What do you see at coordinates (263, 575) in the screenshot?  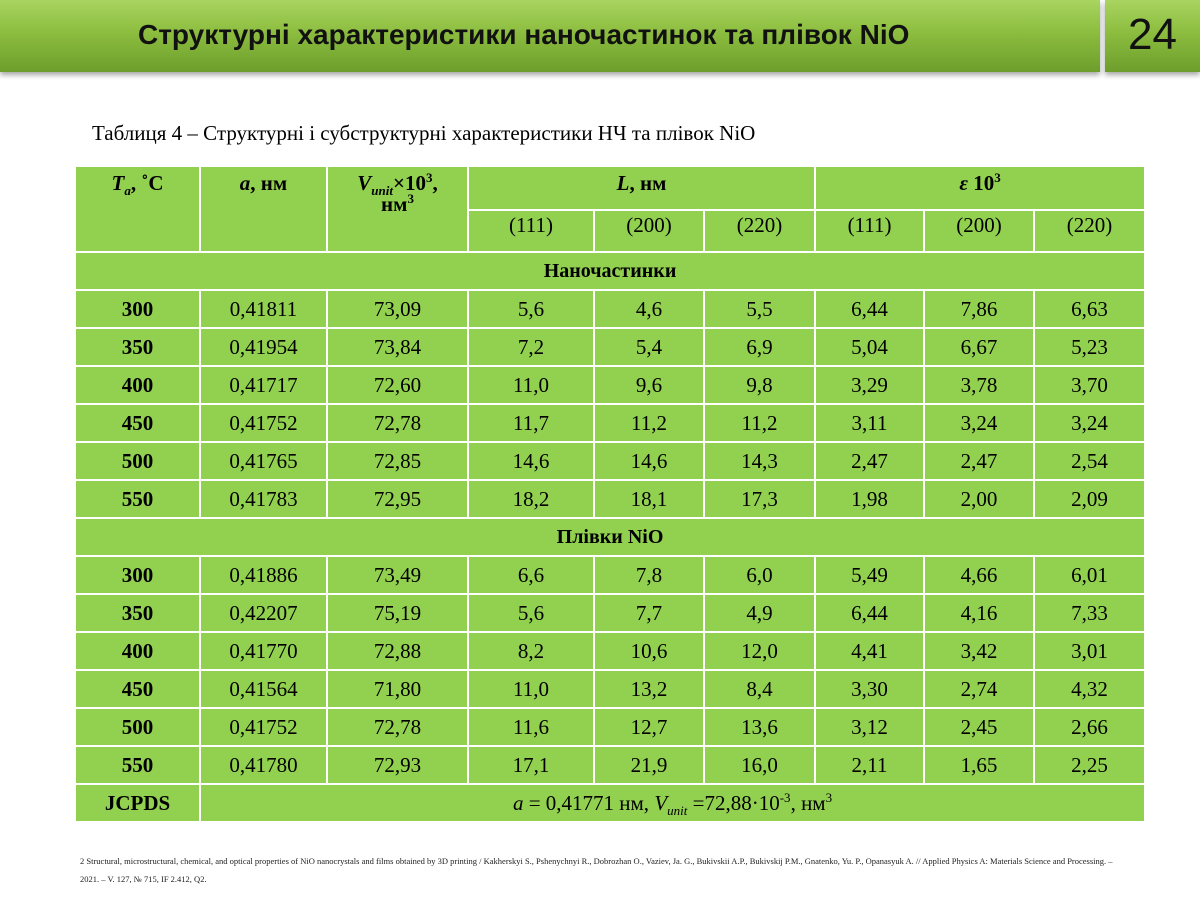 I see `table-cell: 0,41886` at bounding box center [263, 575].